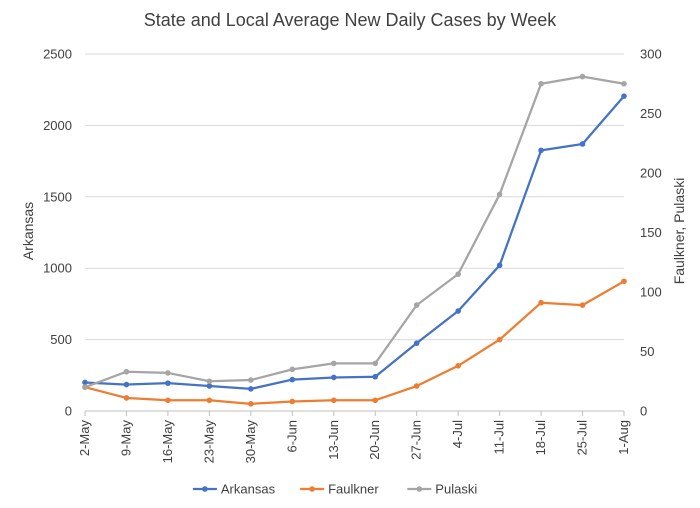 The height and width of the screenshot is (508, 700). What do you see at coordinates (416, 440) in the screenshot?
I see `x-tick-label: 27-Jun` at bounding box center [416, 440].